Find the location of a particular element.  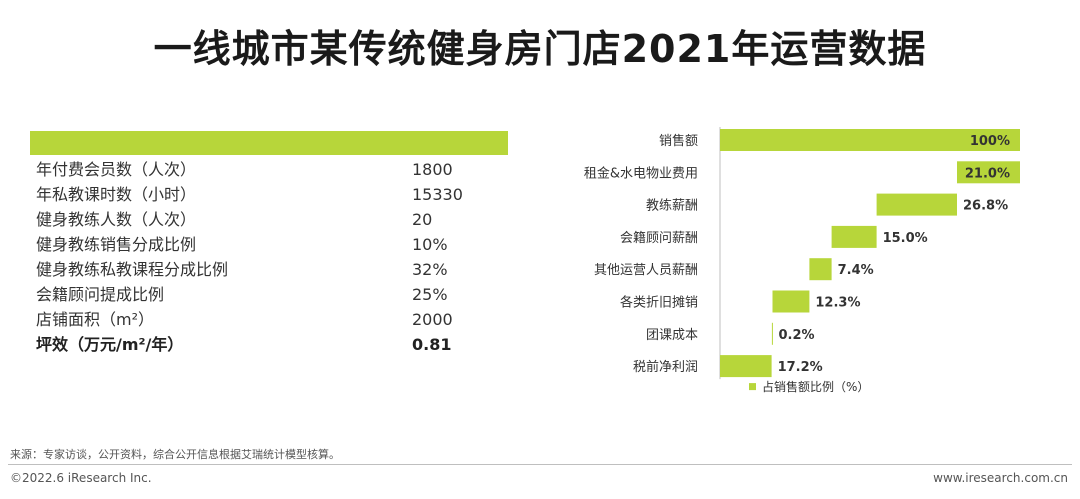

legend-label: 占销售额比例（%） is located at coordinates (815, 386).